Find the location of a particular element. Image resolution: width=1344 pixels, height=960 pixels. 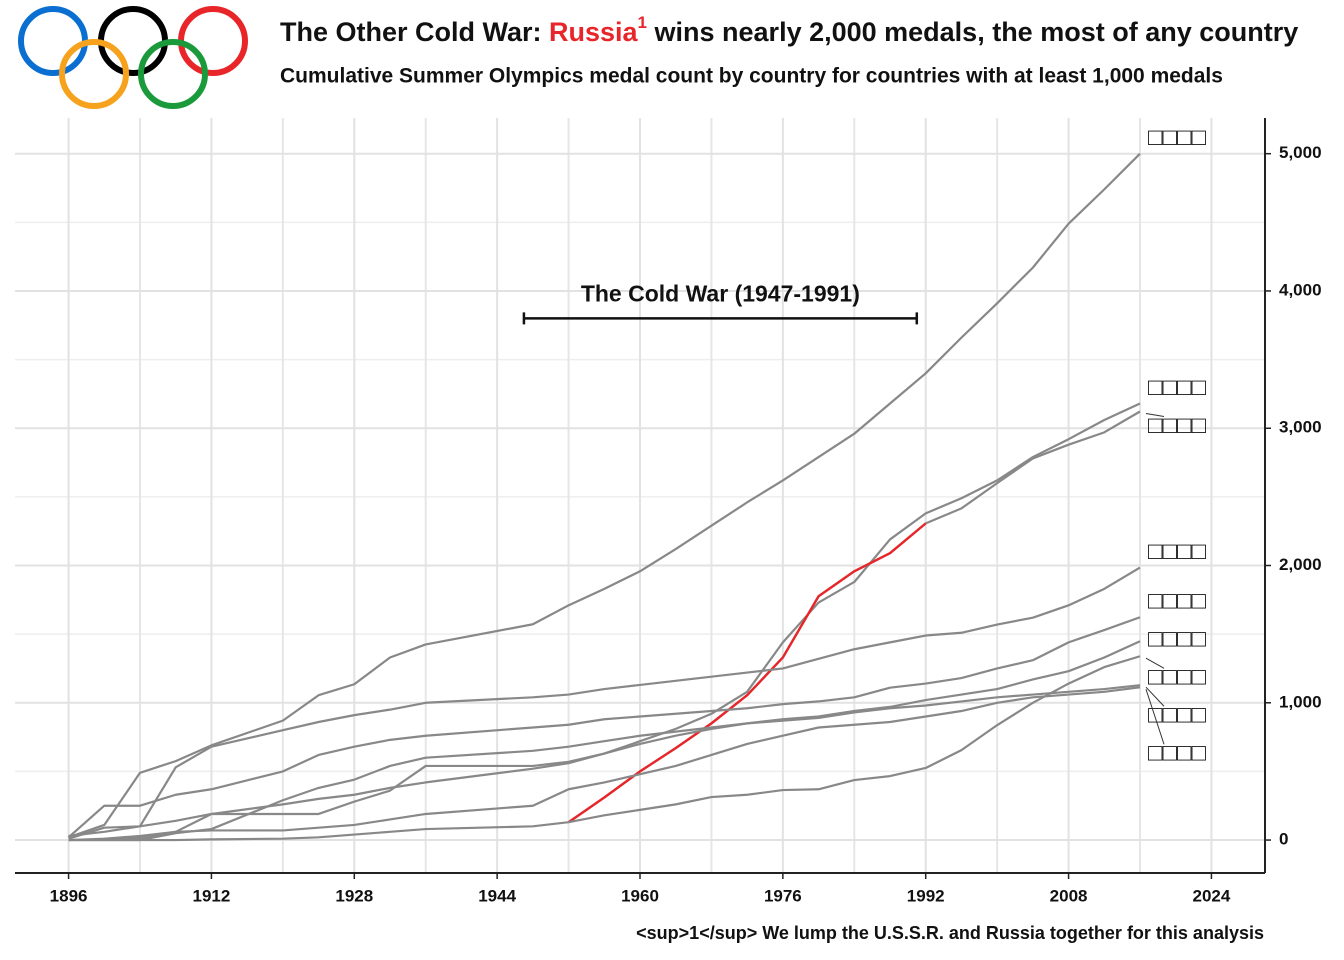

x-tick-label: 2008 is located at coordinates (1069, 895).